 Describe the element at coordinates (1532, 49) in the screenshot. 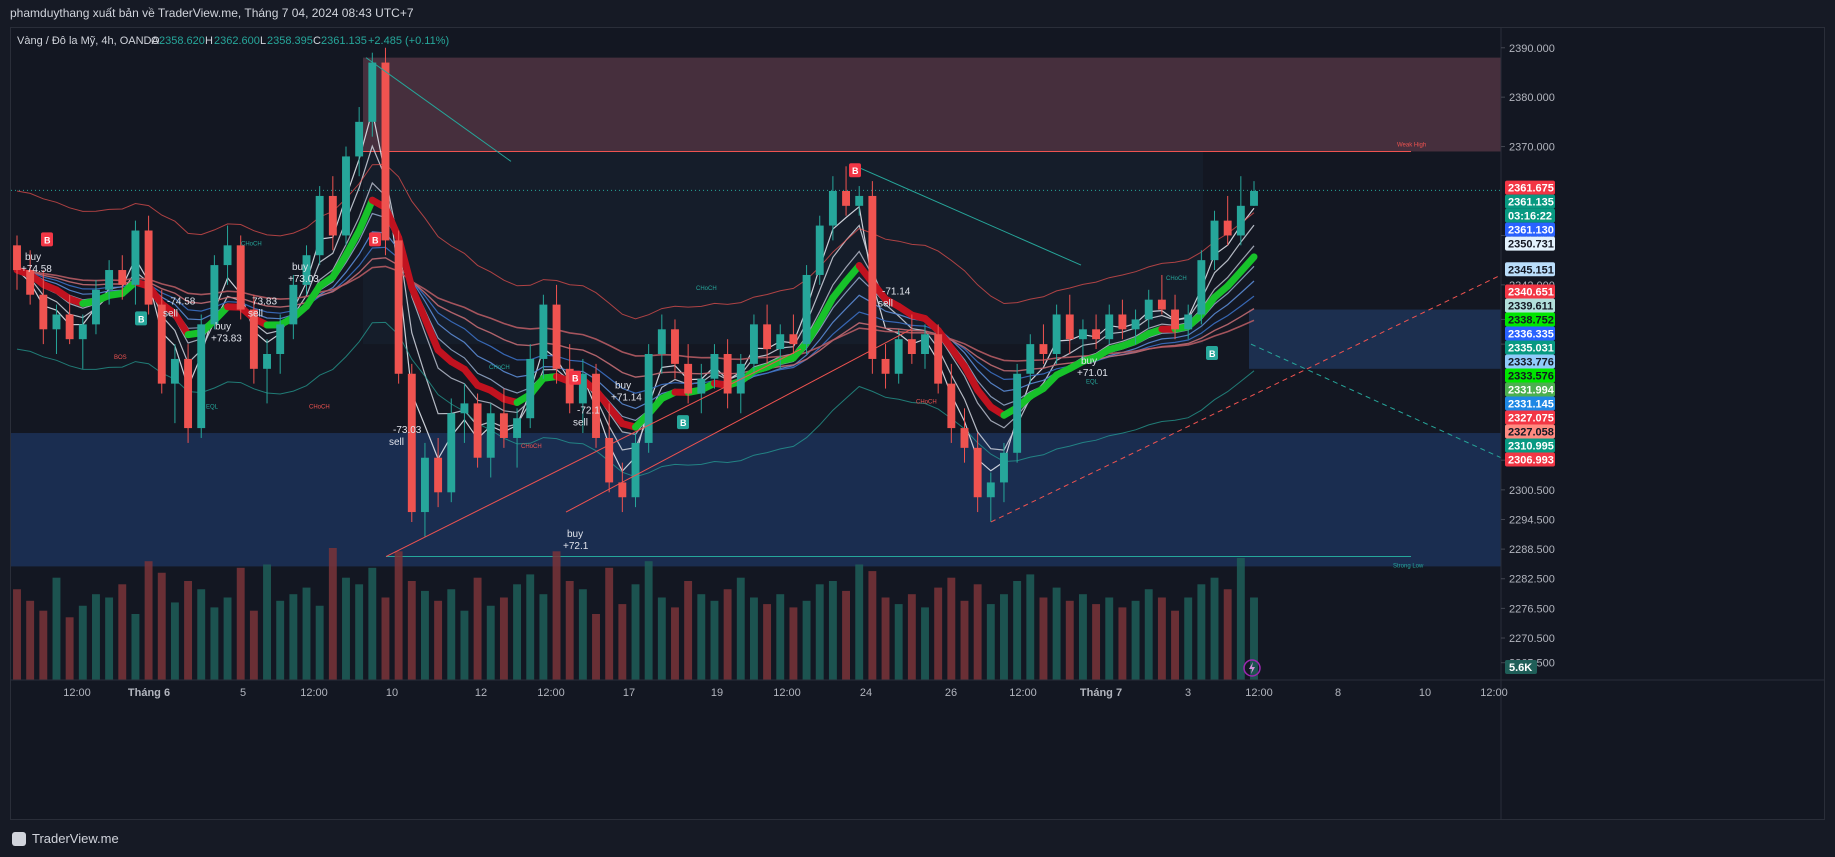

I see `y-tick-label: 2390.000` at that location.